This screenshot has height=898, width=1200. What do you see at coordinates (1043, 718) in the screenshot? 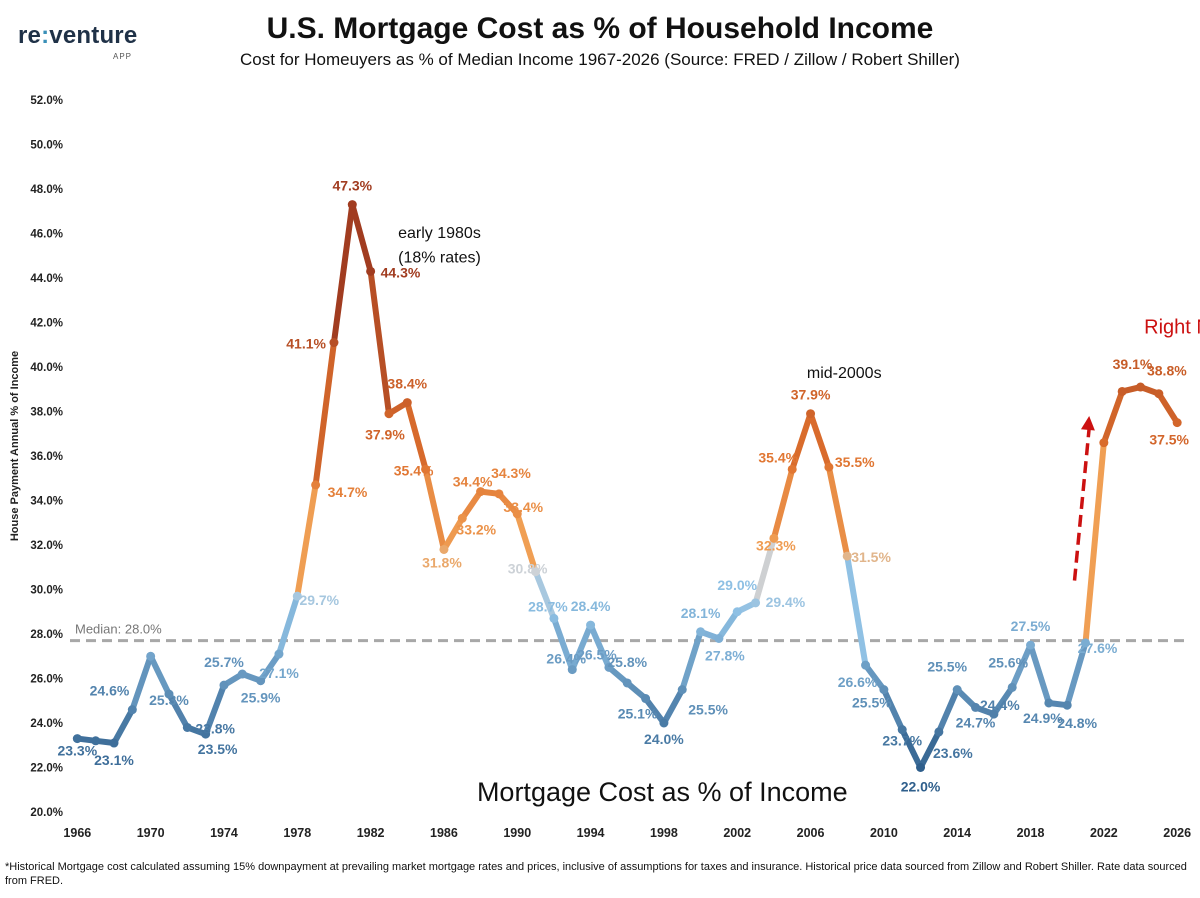
I see `data-label: 24.9%` at bounding box center [1043, 718].